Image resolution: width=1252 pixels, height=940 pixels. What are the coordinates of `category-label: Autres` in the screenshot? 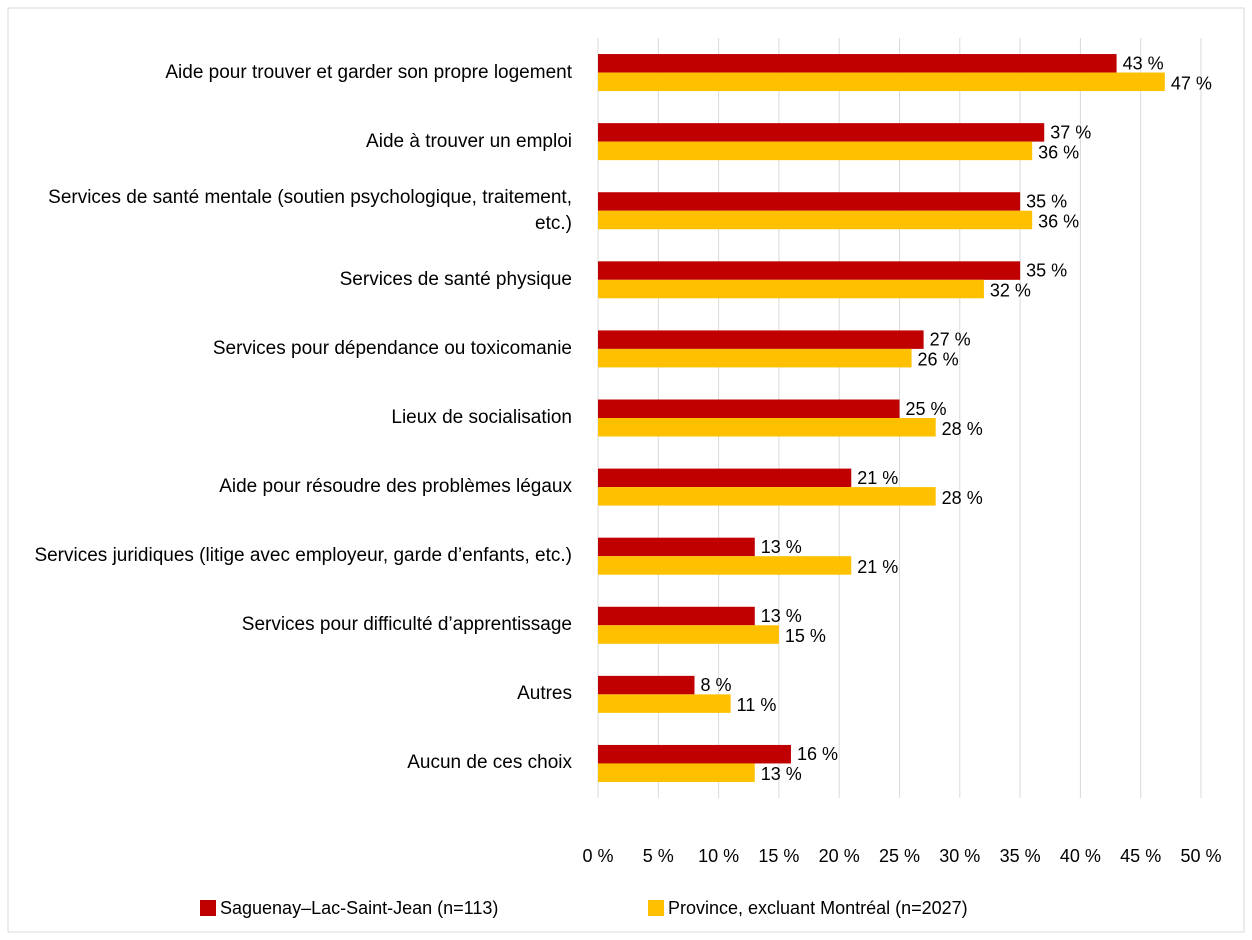 It's located at (544, 694).